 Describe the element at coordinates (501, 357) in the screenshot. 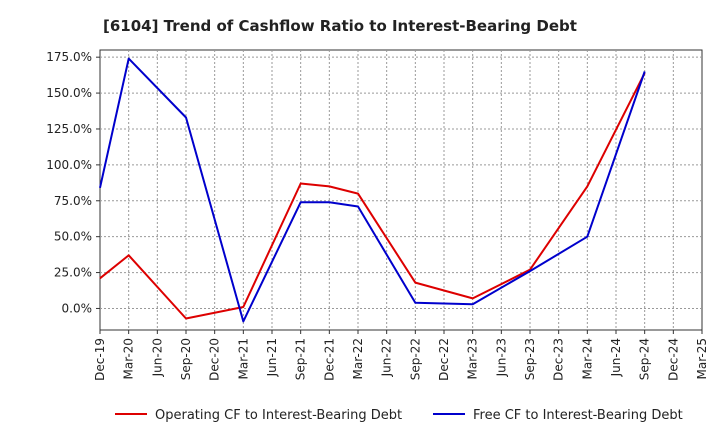

I see `x-tick-label: Jun-23` at that location.